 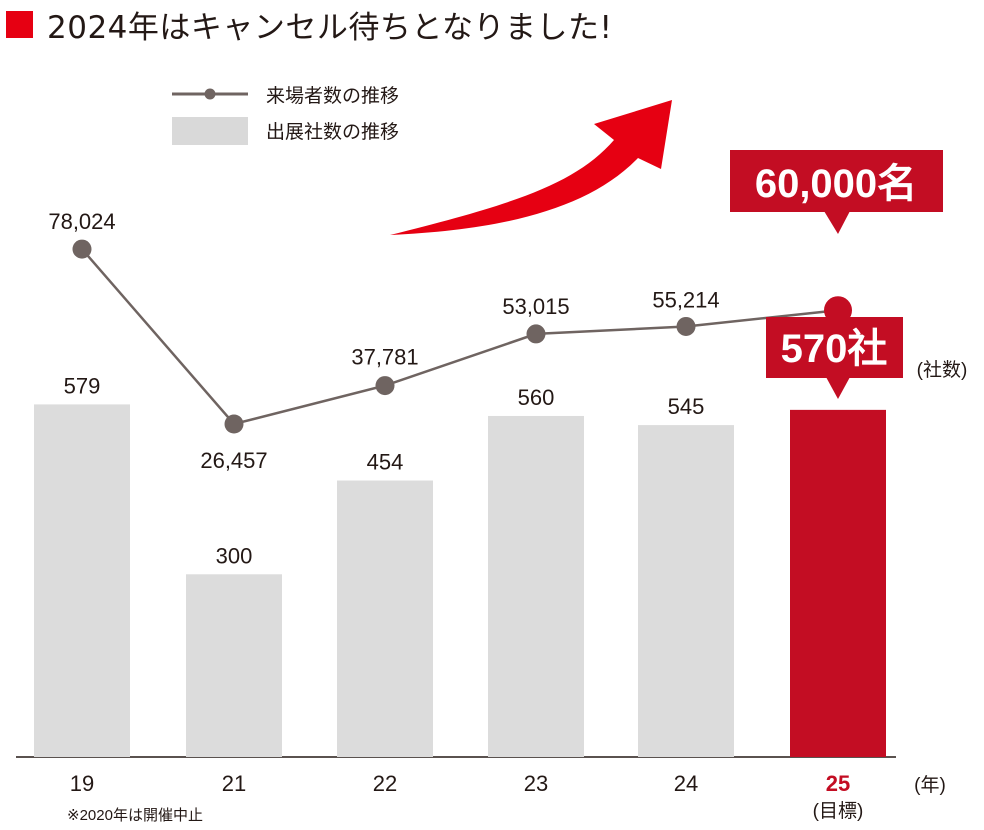 I want to click on title-text: 2024年はキャンセル待ちとなりました!, so click(x=330, y=27).